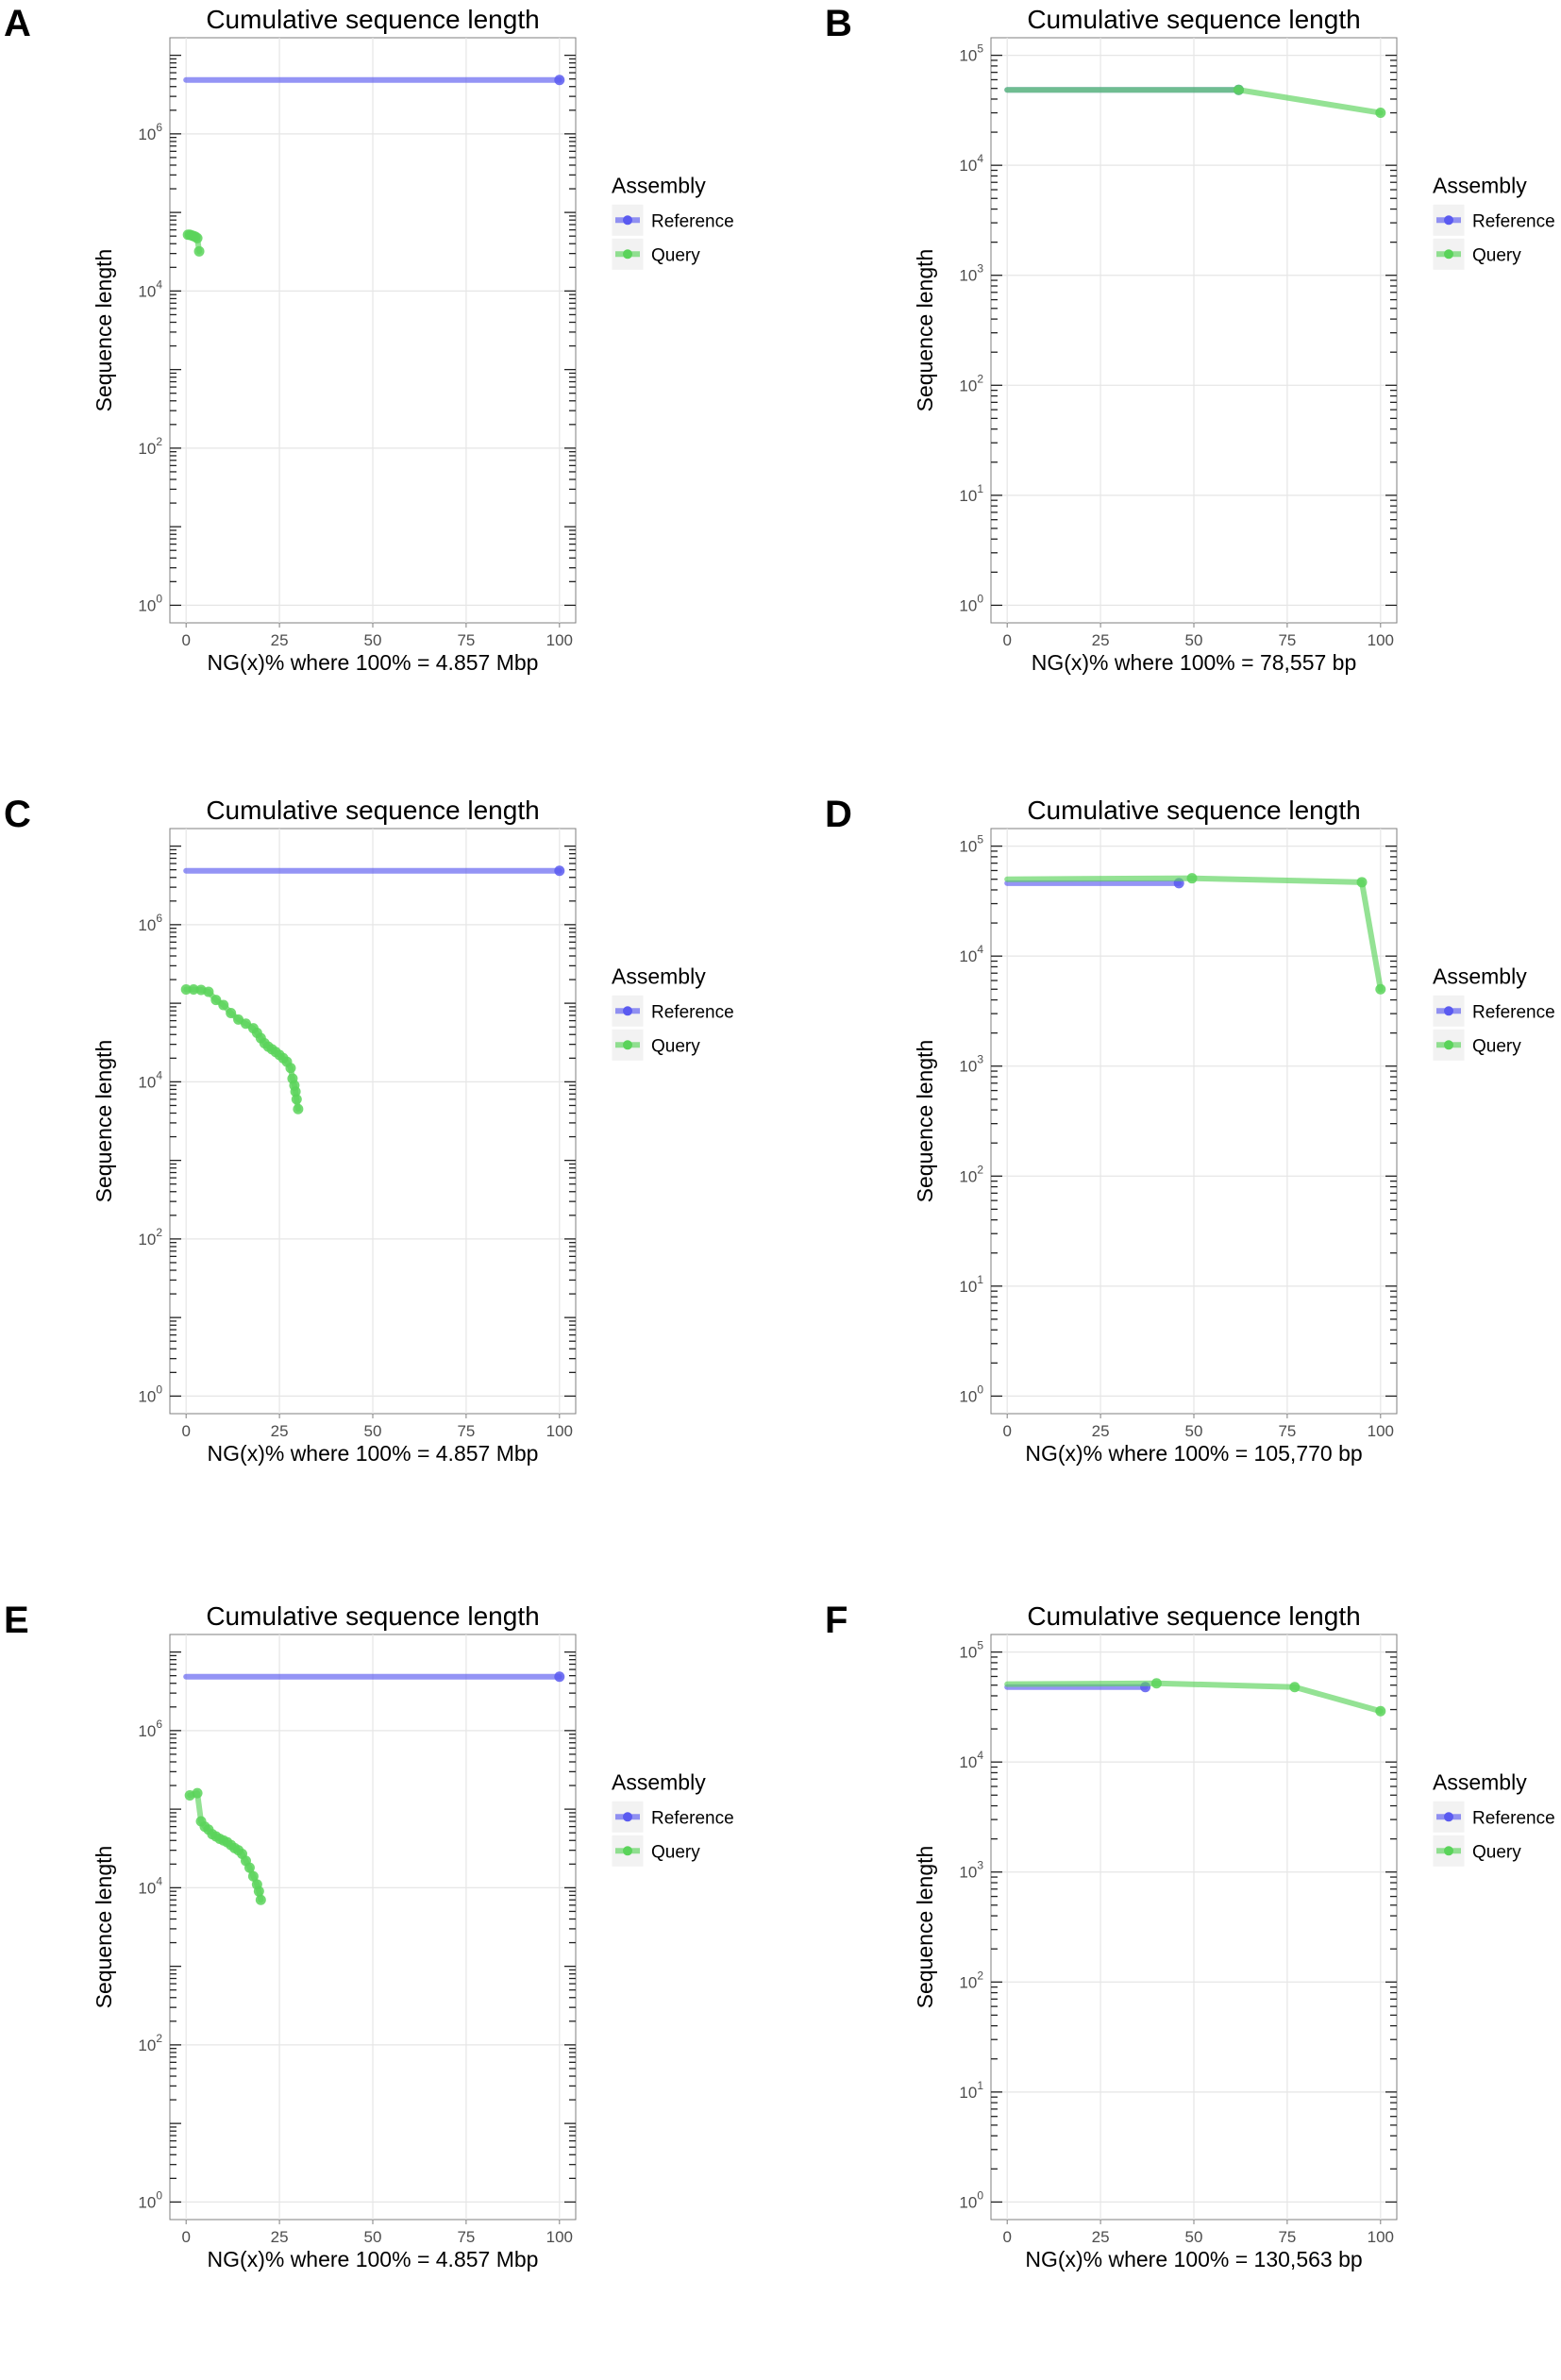 The height and width of the screenshot is (2380, 1561). I want to click on x-axis-title: NG(x)% where 100% = 130,563 bp, so click(1193, 2259).